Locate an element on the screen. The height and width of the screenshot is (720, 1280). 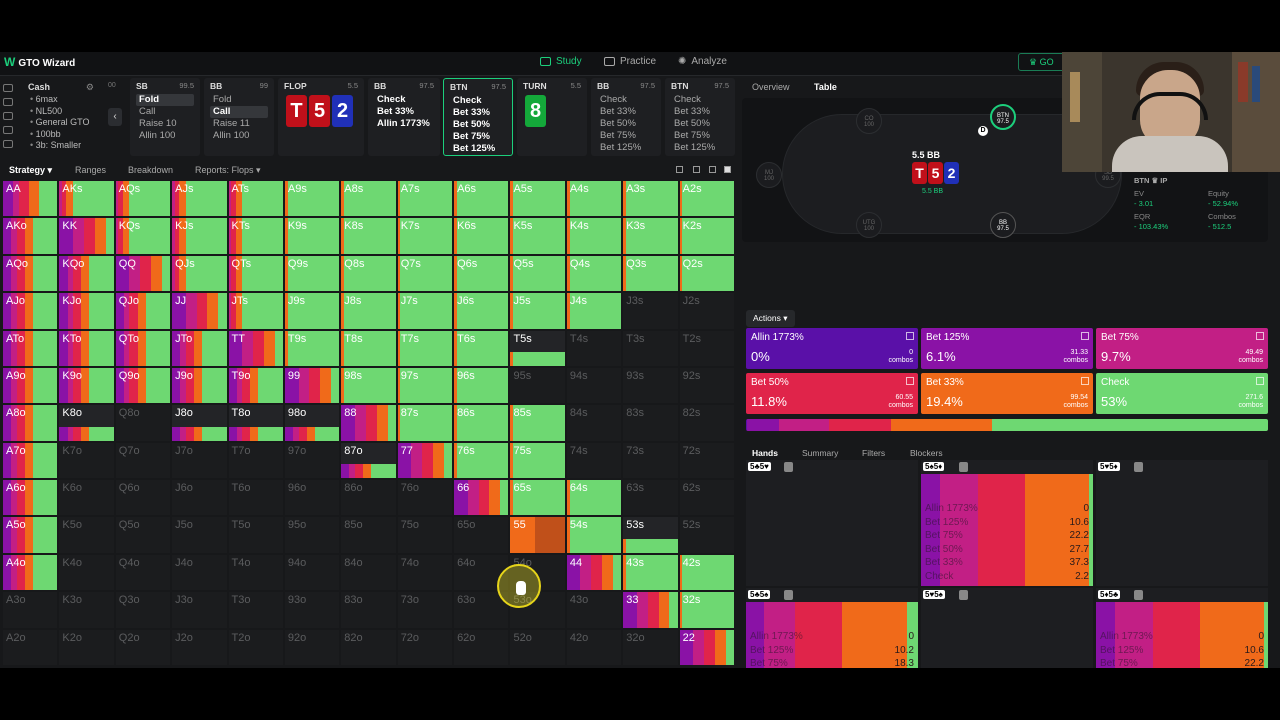
seat-mj: MJ 100 is located at coordinates (769, 175).